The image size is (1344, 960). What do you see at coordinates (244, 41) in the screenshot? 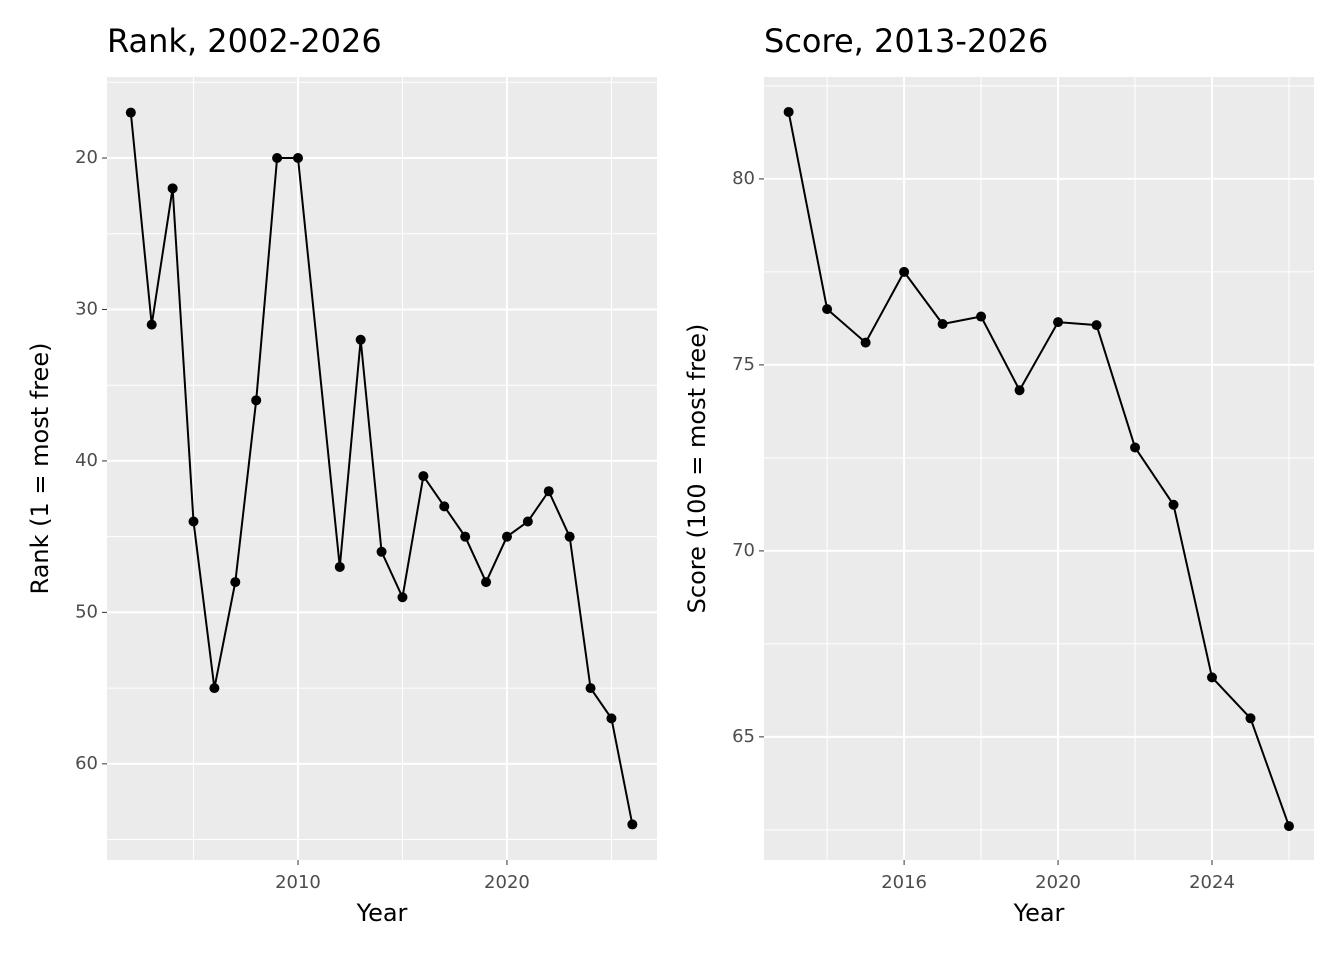
I see `chart-title: Rank, 2002-2026` at bounding box center [244, 41].